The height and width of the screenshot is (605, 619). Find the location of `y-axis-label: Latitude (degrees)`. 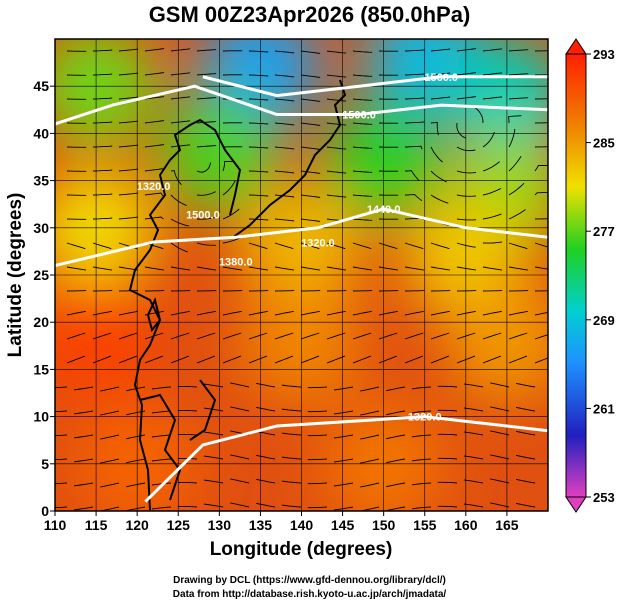

y-axis-label: Latitude (degrees) is located at coordinates (15, 275).